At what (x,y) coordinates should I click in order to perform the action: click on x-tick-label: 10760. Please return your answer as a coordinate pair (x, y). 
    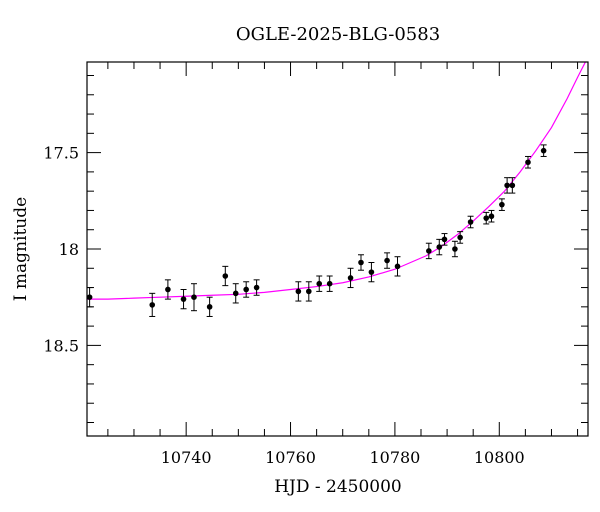
    Looking at the image, I should click on (290, 457).